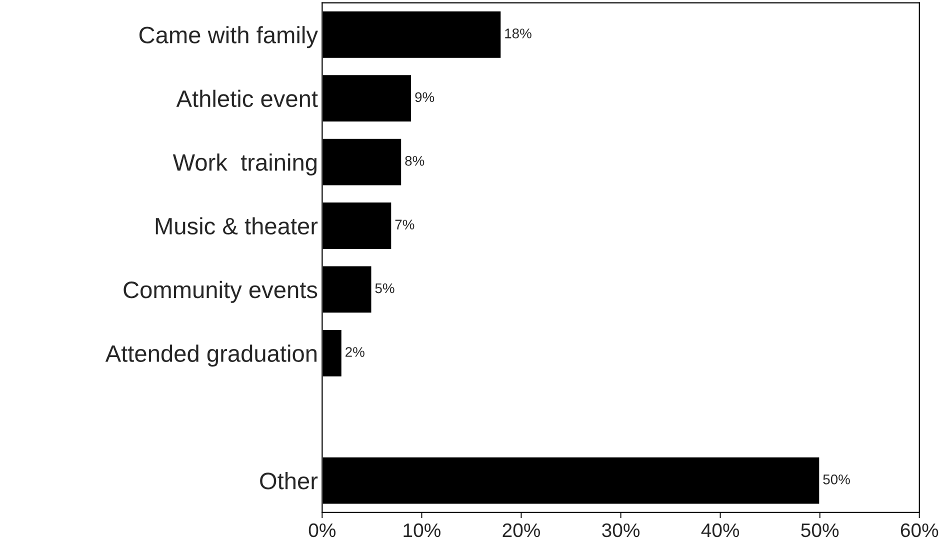 The width and height of the screenshot is (942, 554). Describe the element at coordinates (384, 288) in the screenshot. I see `data-label: 5%` at that location.